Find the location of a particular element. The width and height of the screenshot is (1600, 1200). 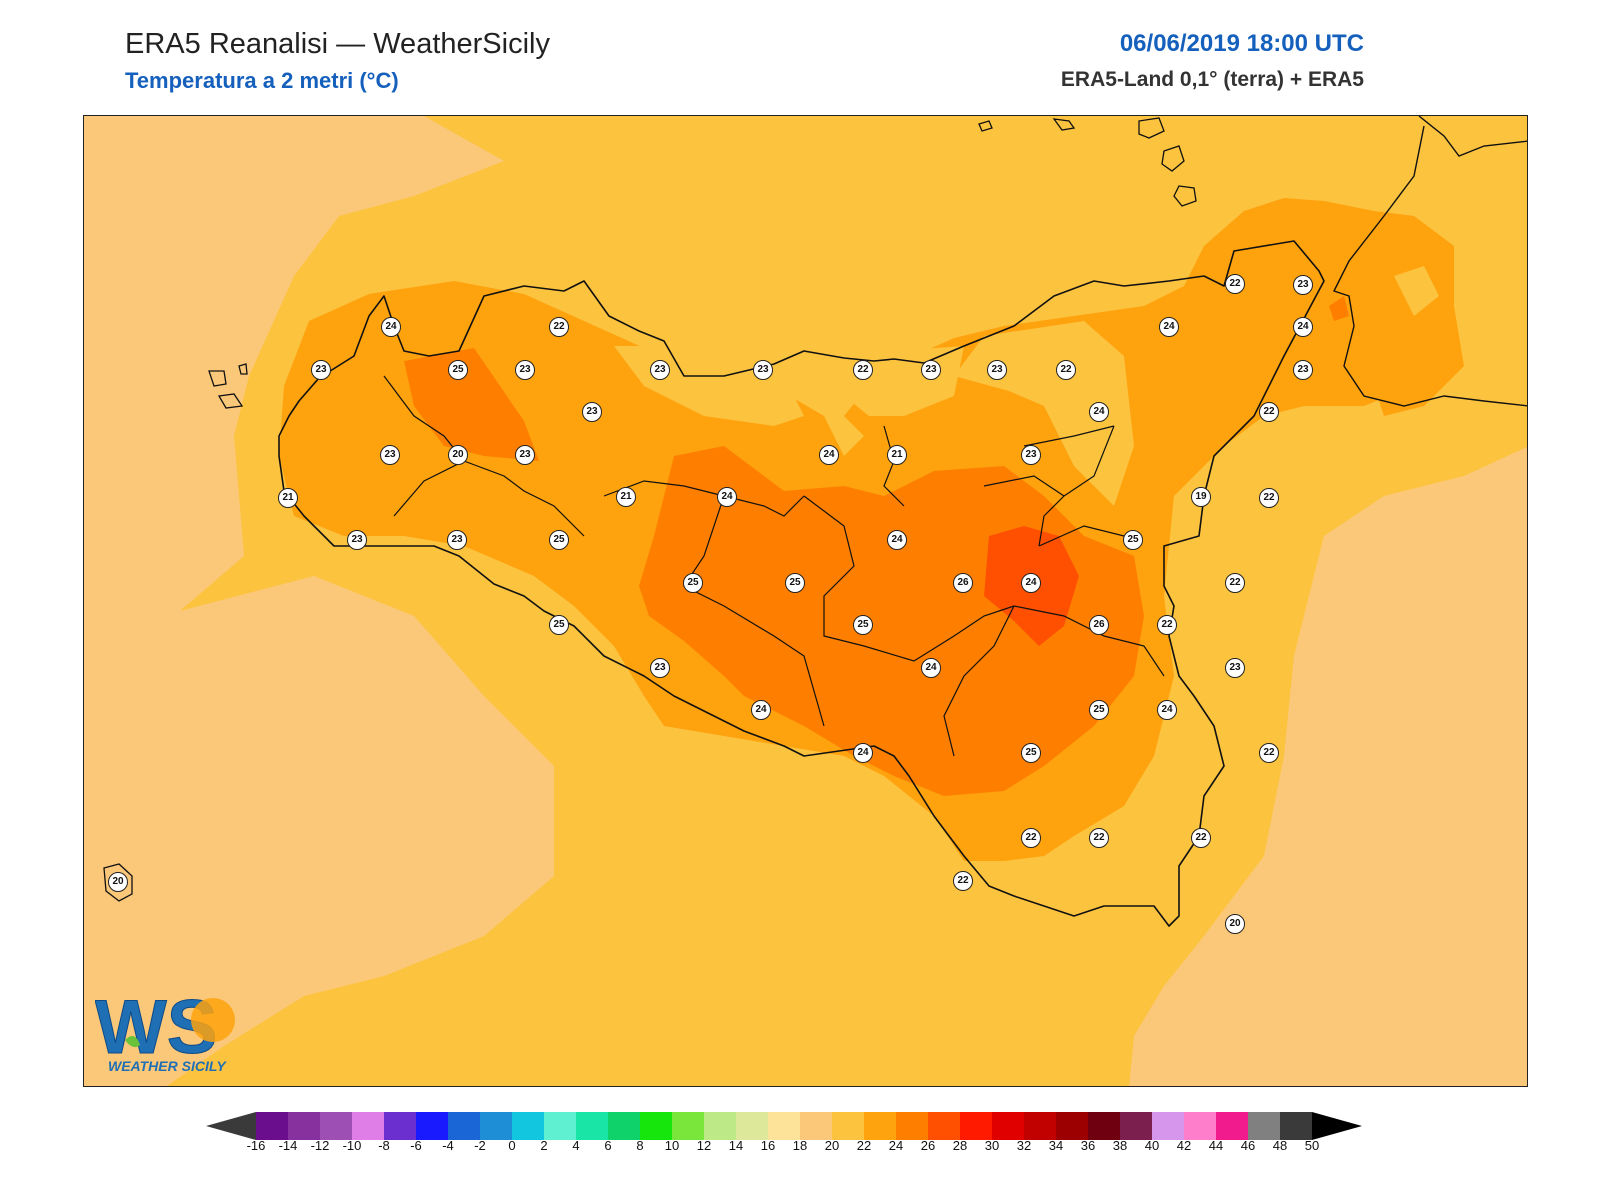

logo-monogram: WS is located at coordinates (156, 1027).